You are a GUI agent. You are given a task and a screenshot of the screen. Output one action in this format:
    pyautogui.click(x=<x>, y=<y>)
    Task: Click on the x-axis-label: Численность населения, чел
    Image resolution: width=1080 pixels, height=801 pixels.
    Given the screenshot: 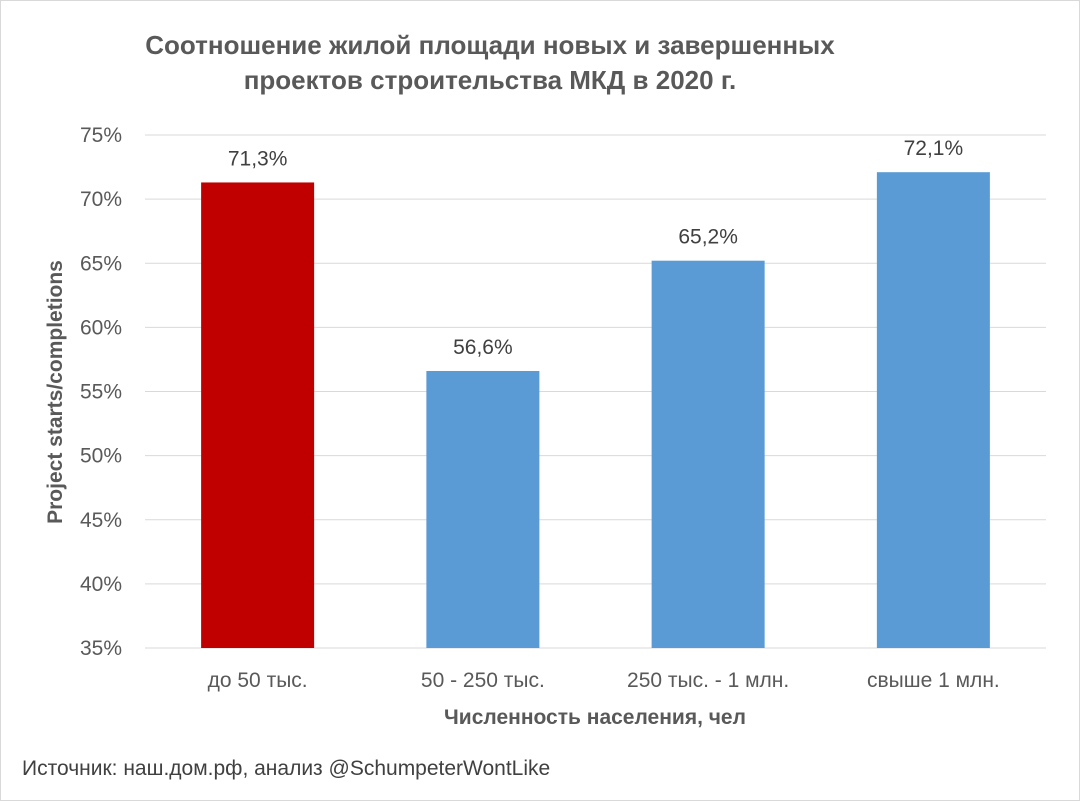 What is the action you would take?
    pyautogui.click(x=595, y=717)
    